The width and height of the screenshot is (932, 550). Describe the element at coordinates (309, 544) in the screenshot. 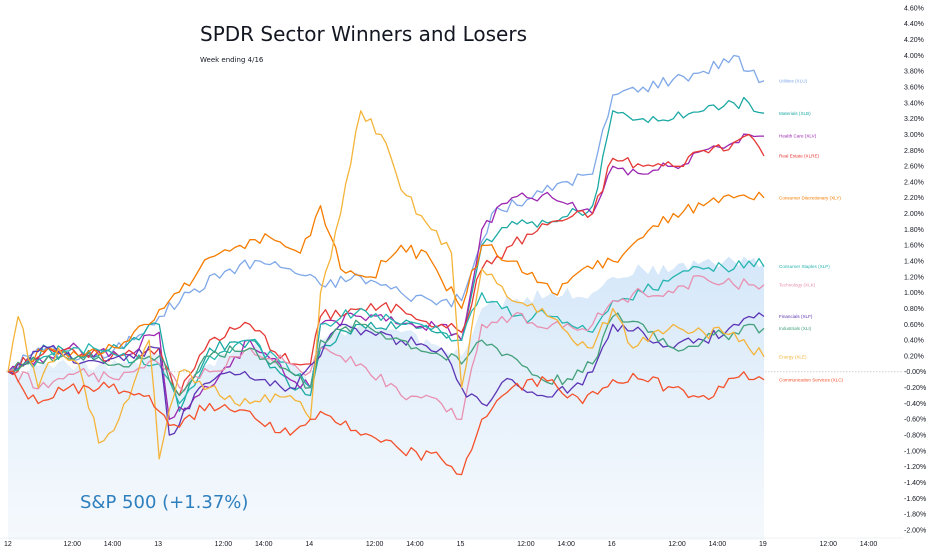

I see `x-tick-label: 14` at that location.